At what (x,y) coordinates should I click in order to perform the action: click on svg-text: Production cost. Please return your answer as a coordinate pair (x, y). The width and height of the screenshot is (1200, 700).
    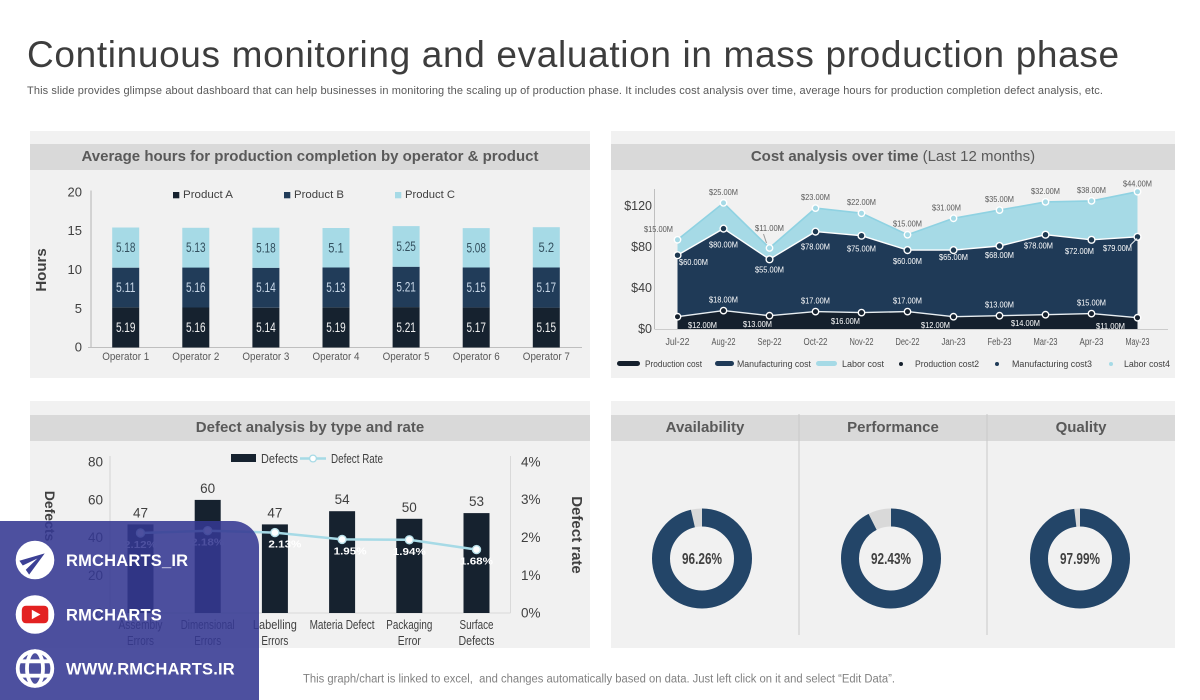
    Looking at the image, I should click on (674, 364).